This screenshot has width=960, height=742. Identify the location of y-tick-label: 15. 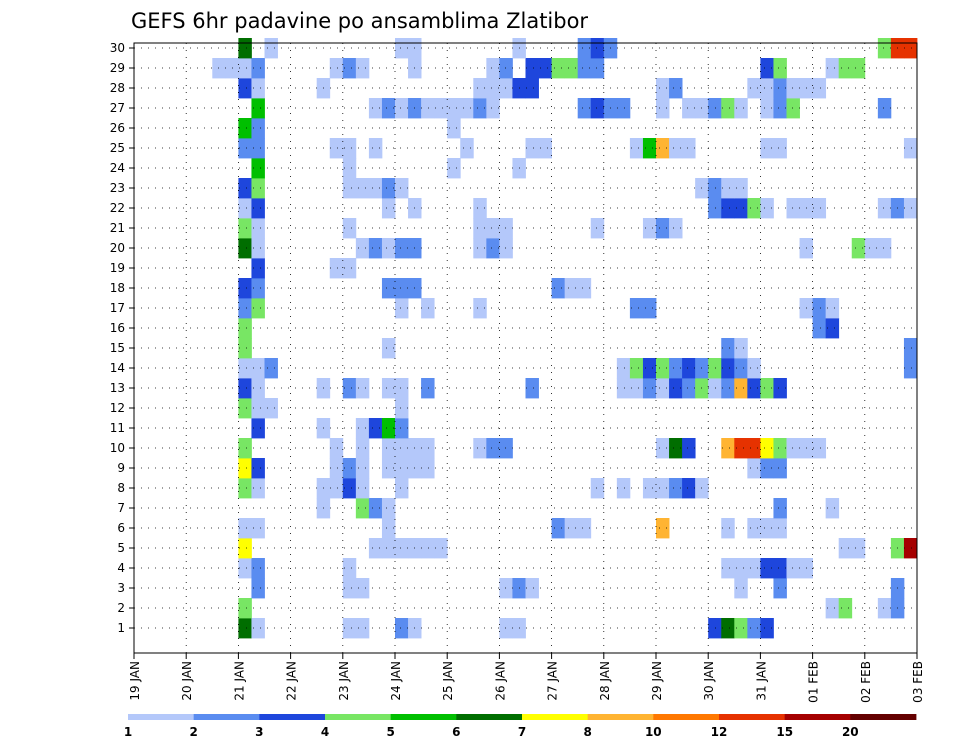
(117, 348).